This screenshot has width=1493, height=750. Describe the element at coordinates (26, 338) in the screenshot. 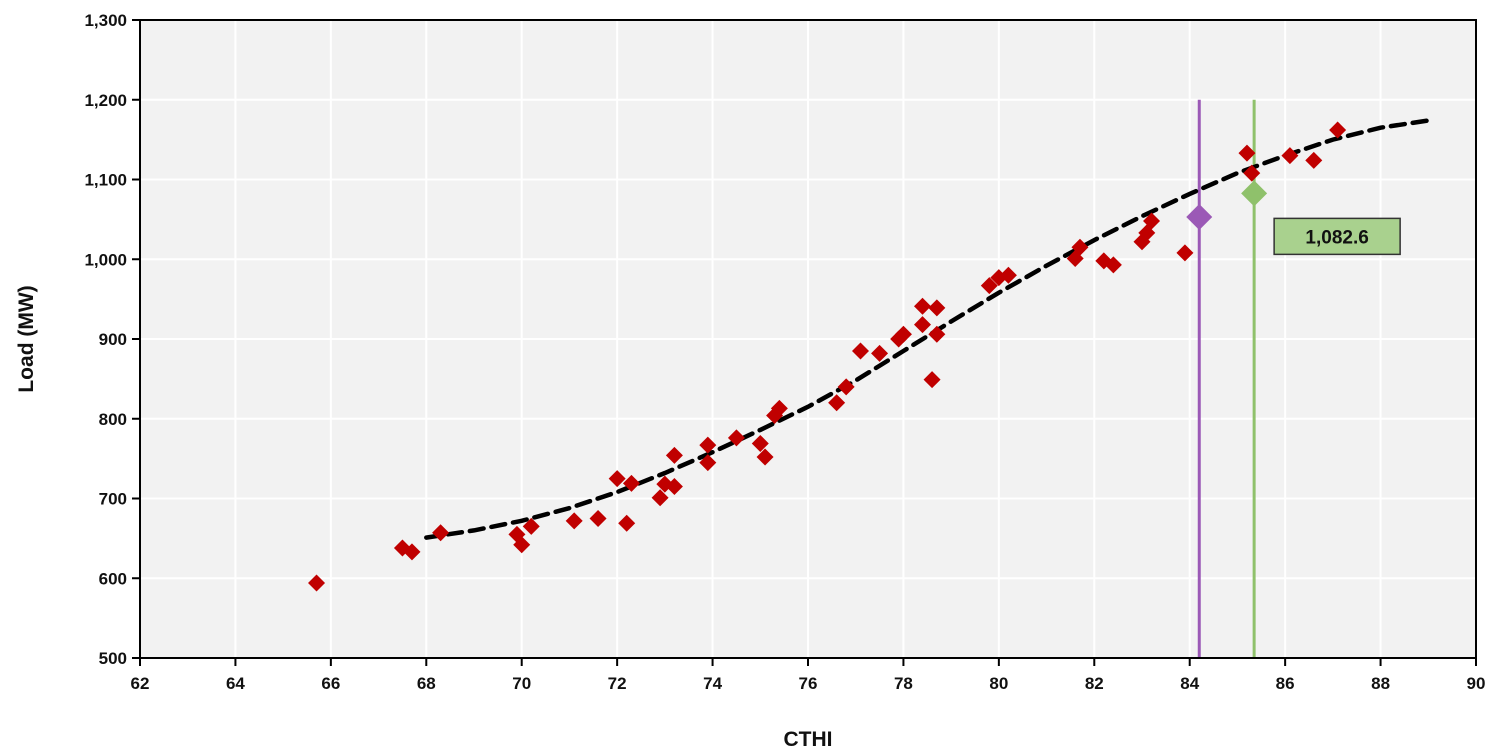

I see `y-axis-title: Load (MW)` at that location.